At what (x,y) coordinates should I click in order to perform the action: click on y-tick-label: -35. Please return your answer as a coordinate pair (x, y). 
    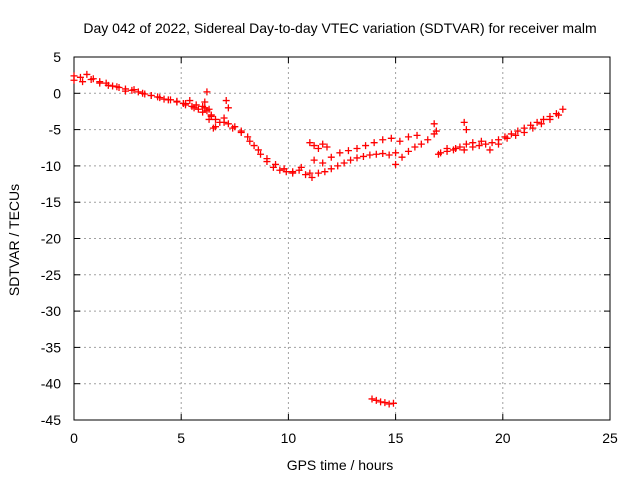
    Looking at the image, I should click on (51, 347).